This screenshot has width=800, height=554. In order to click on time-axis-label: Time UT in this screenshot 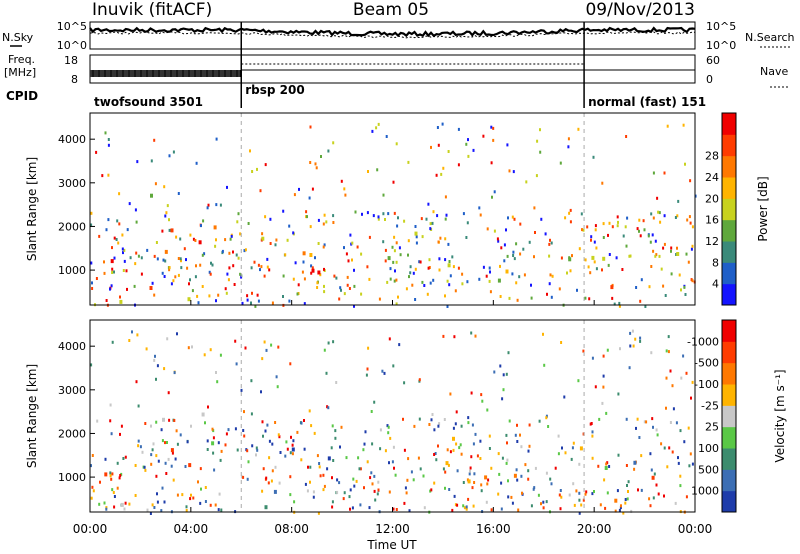, I will do `click(391, 545)`.